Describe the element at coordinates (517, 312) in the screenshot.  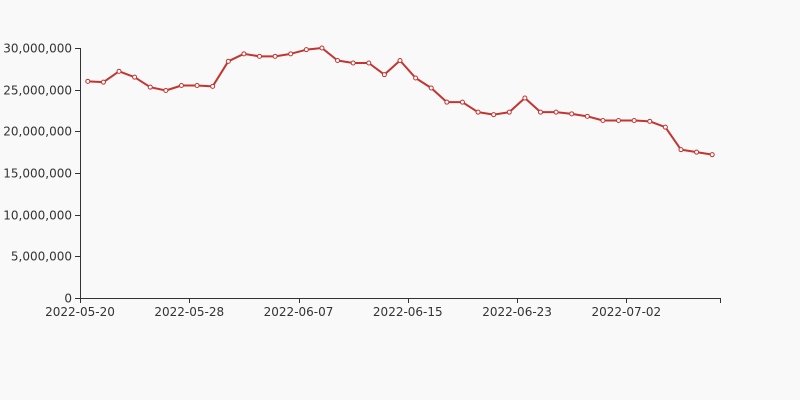
I see `x-tick-label: 2022-06-23` at that location.